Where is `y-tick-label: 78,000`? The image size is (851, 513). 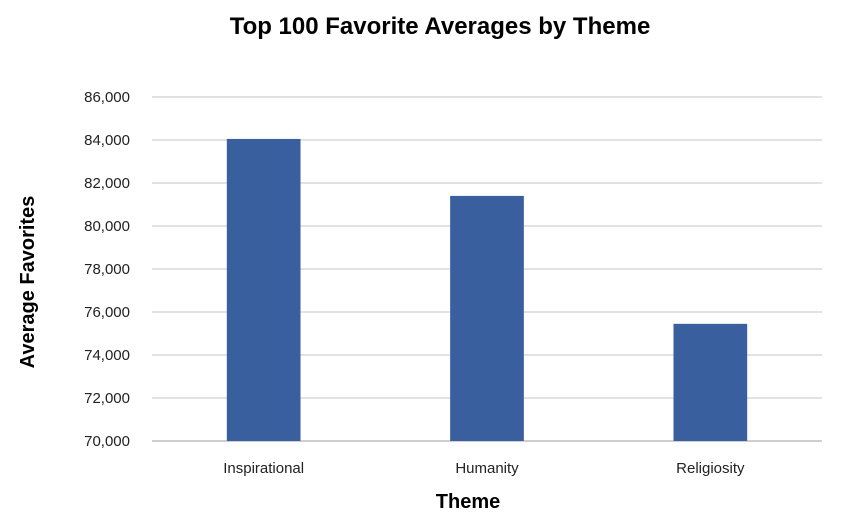 y-tick-label: 78,000 is located at coordinates (107, 269).